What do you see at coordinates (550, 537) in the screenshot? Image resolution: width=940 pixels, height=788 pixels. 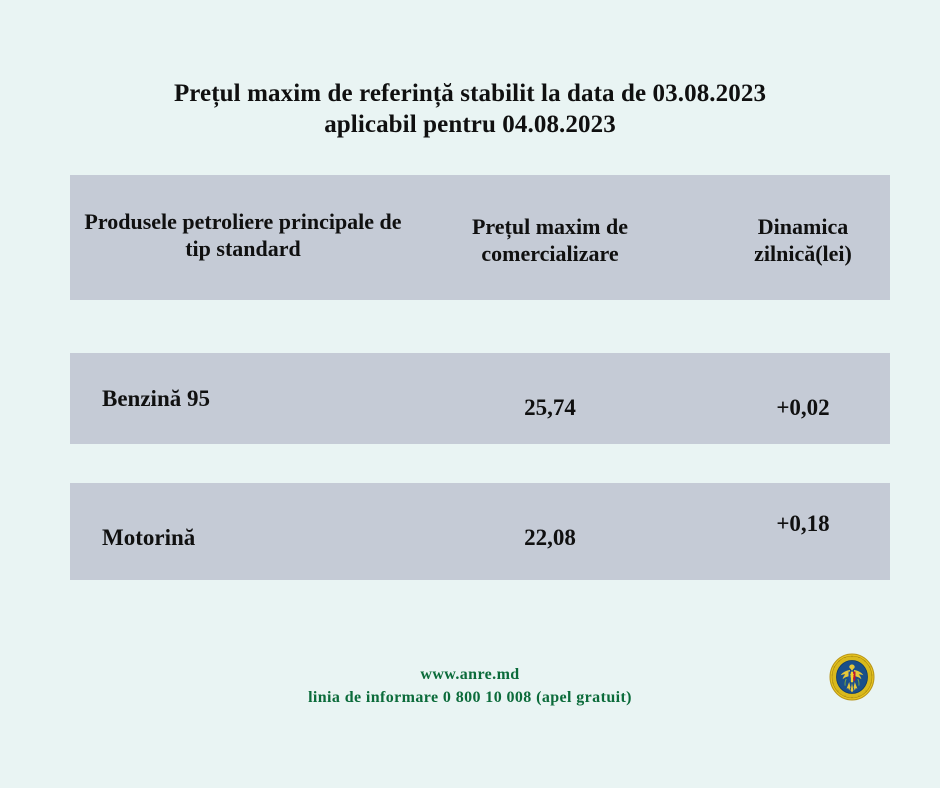 I see `cell-max-price: 22,08` at bounding box center [550, 537].